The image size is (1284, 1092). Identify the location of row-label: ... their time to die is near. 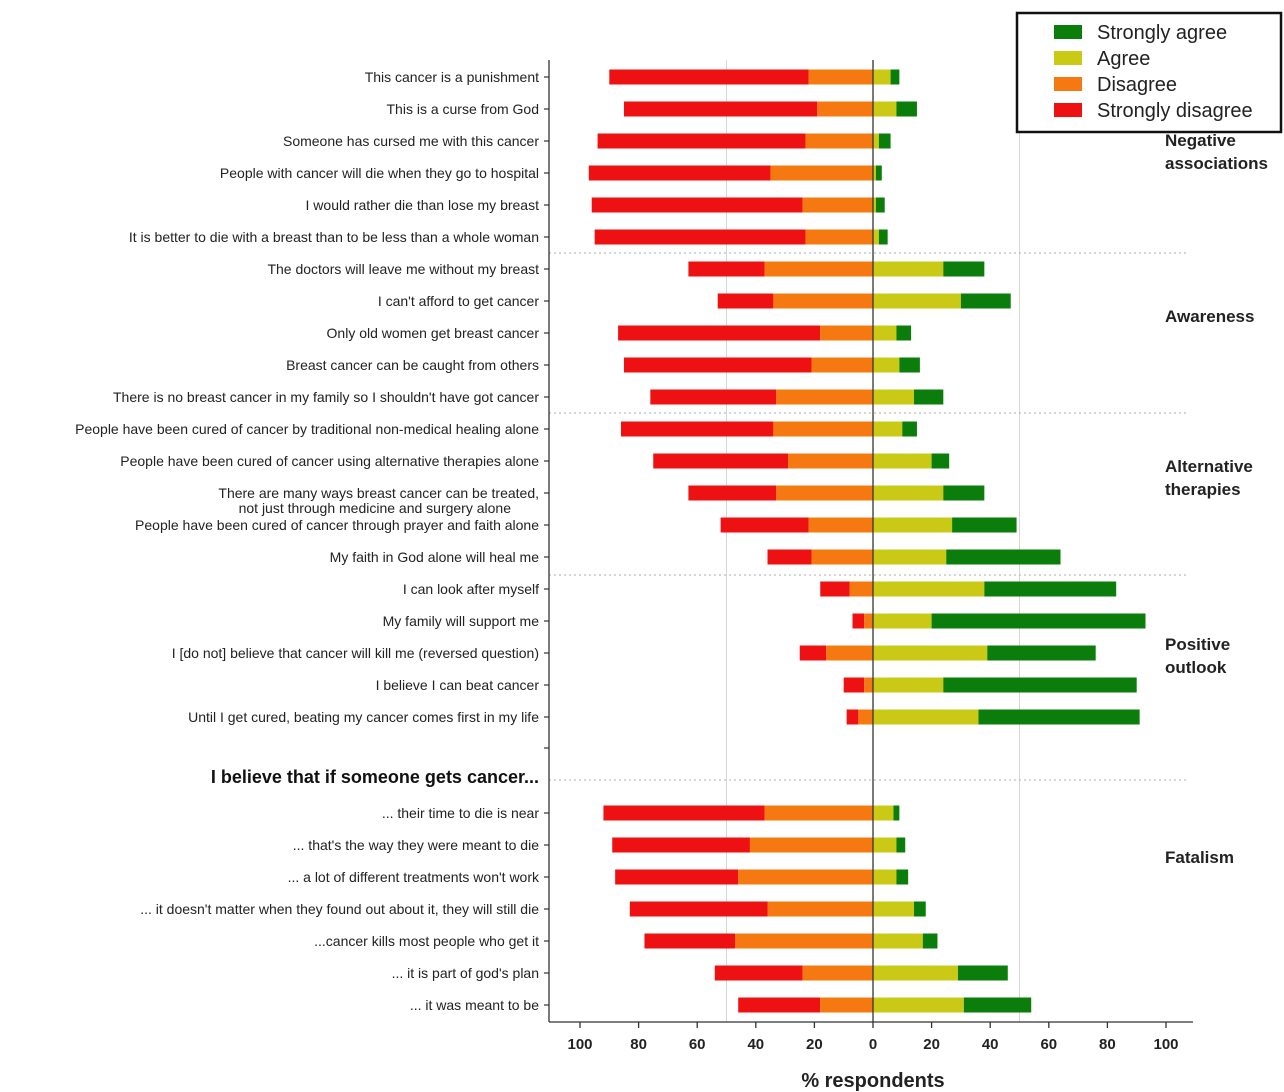
(461, 813).